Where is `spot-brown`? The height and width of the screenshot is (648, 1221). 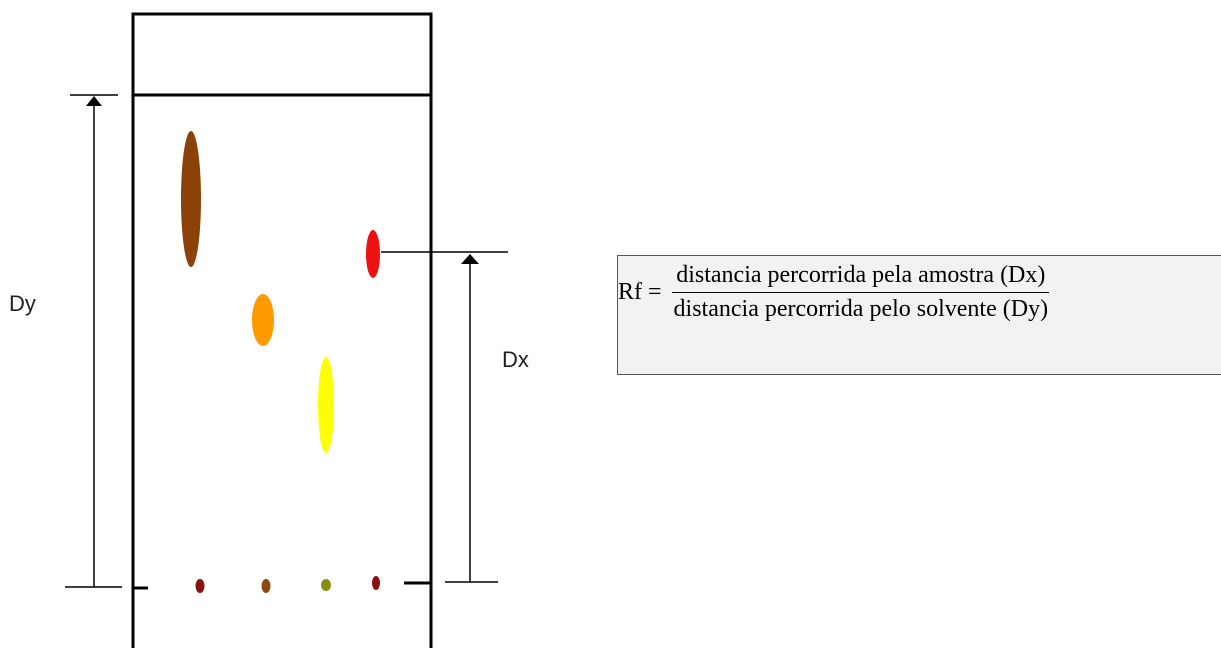 spot-brown is located at coordinates (191, 199).